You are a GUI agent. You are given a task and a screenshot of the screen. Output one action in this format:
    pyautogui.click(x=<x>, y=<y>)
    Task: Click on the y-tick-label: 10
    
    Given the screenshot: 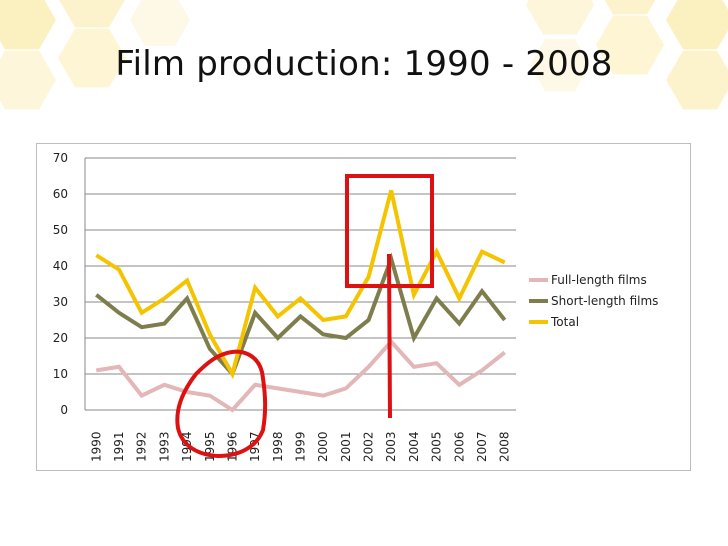 What is the action you would take?
    pyautogui.click(x=60, y=374)
    